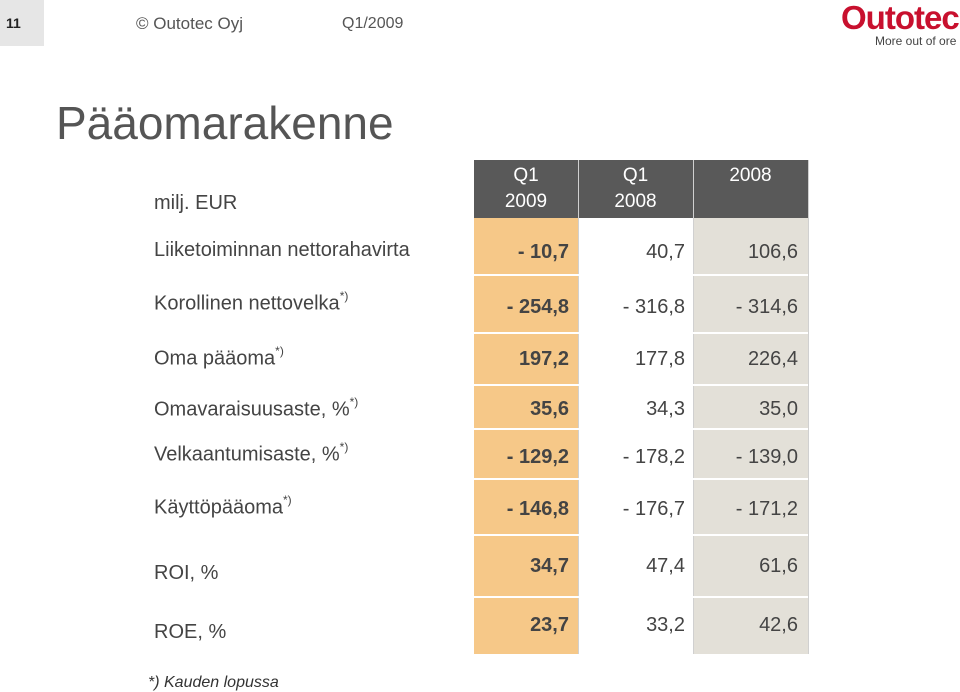 Image resolution: width=960 pixels, height=692 pixels. What do you see at coordinates (772, 359) in the screenshot?
I see `value-2008: 226,4` at bounding box center [772, 359].